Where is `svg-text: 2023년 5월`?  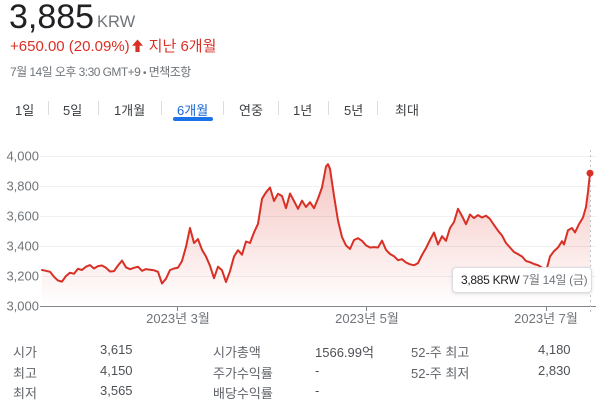
svg-text: 2023년 5월 is located at coordinates (367, 318).